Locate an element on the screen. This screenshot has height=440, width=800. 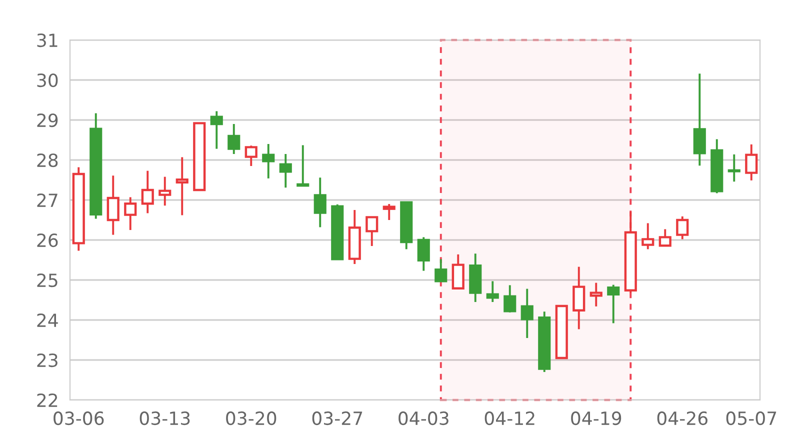
x-tick-label: 04-19 is located at coordinates (596, 418).